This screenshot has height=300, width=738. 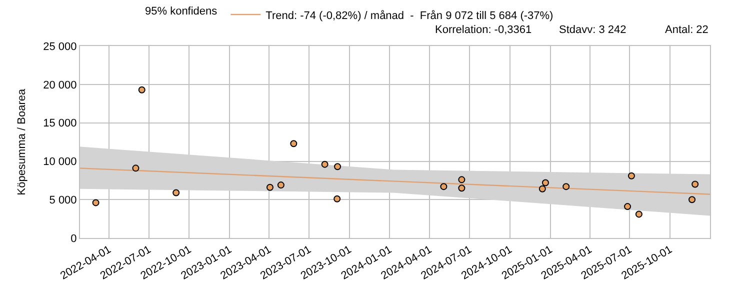 What do you see at coordinates (73, 238) in the screenshot?
I see `y-tick-label: 0` at bounding box center [73, 238].